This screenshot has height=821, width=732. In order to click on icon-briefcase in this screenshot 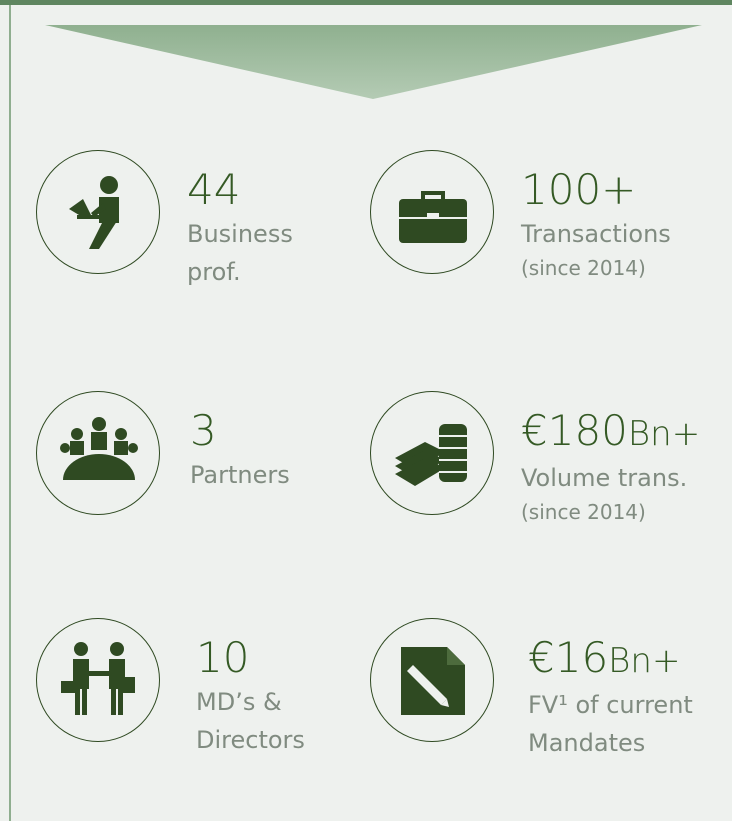, I will do `click(433, 217)`.